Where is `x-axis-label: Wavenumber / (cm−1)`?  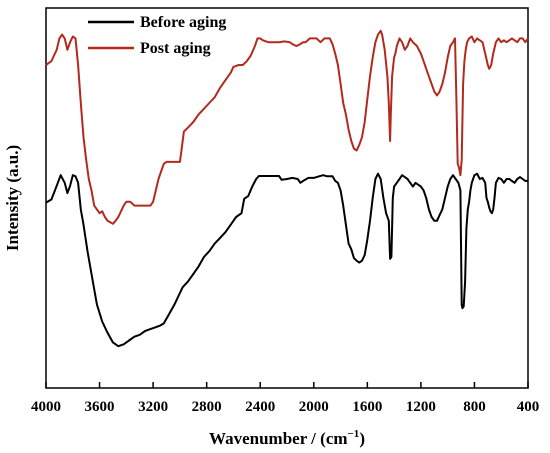
x-axis-label: Wavenumber / (cm−1) is located at coordinates (287, 438).